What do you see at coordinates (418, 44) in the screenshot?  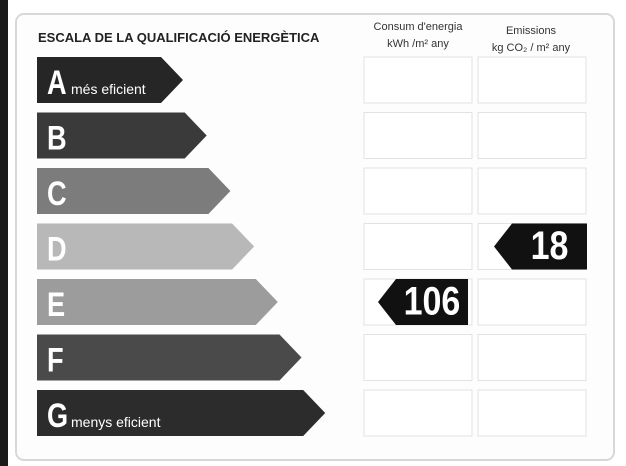 I see `energy-unit: kWh /m² any` at bounding box center [418, 44].